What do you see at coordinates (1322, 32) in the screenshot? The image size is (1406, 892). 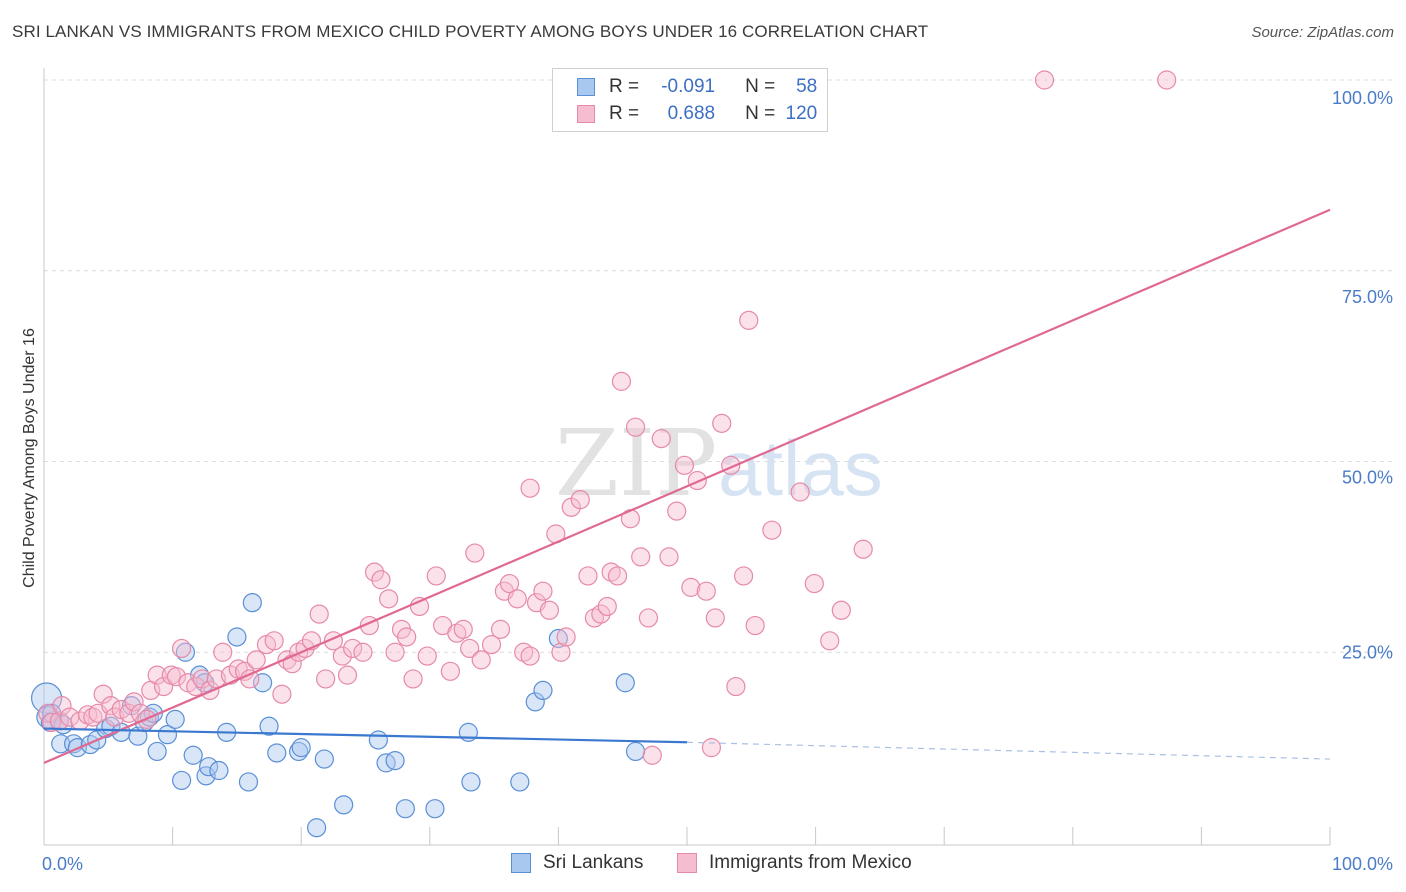 I see `source-label: Source: ZipAtlas.com` at bounding box center [1322, 32].